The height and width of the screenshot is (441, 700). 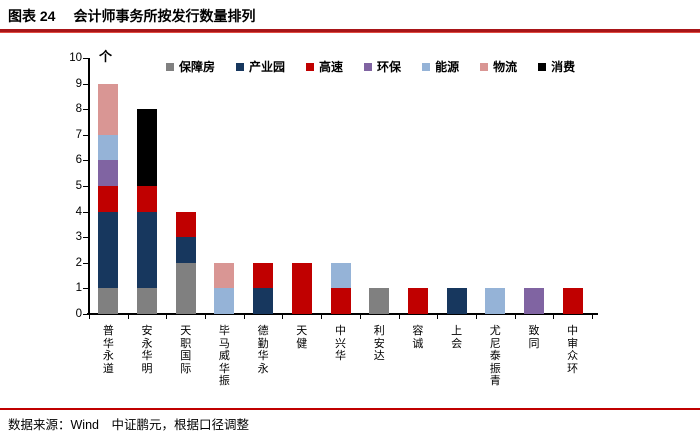 What do you see at coordinates (263, 350) in the screenshot?
I see `x-axis-category-label: 德勤华永` at bounding box center [263, 350].